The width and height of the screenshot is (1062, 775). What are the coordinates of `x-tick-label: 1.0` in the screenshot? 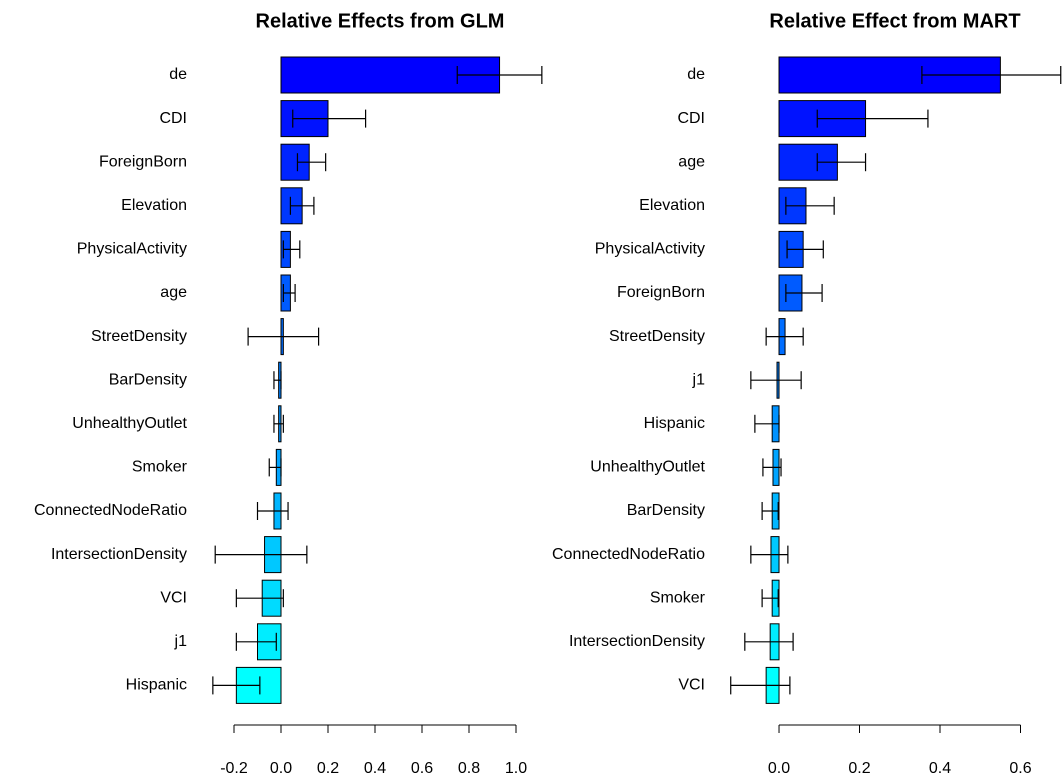 It's located at (516, 767).